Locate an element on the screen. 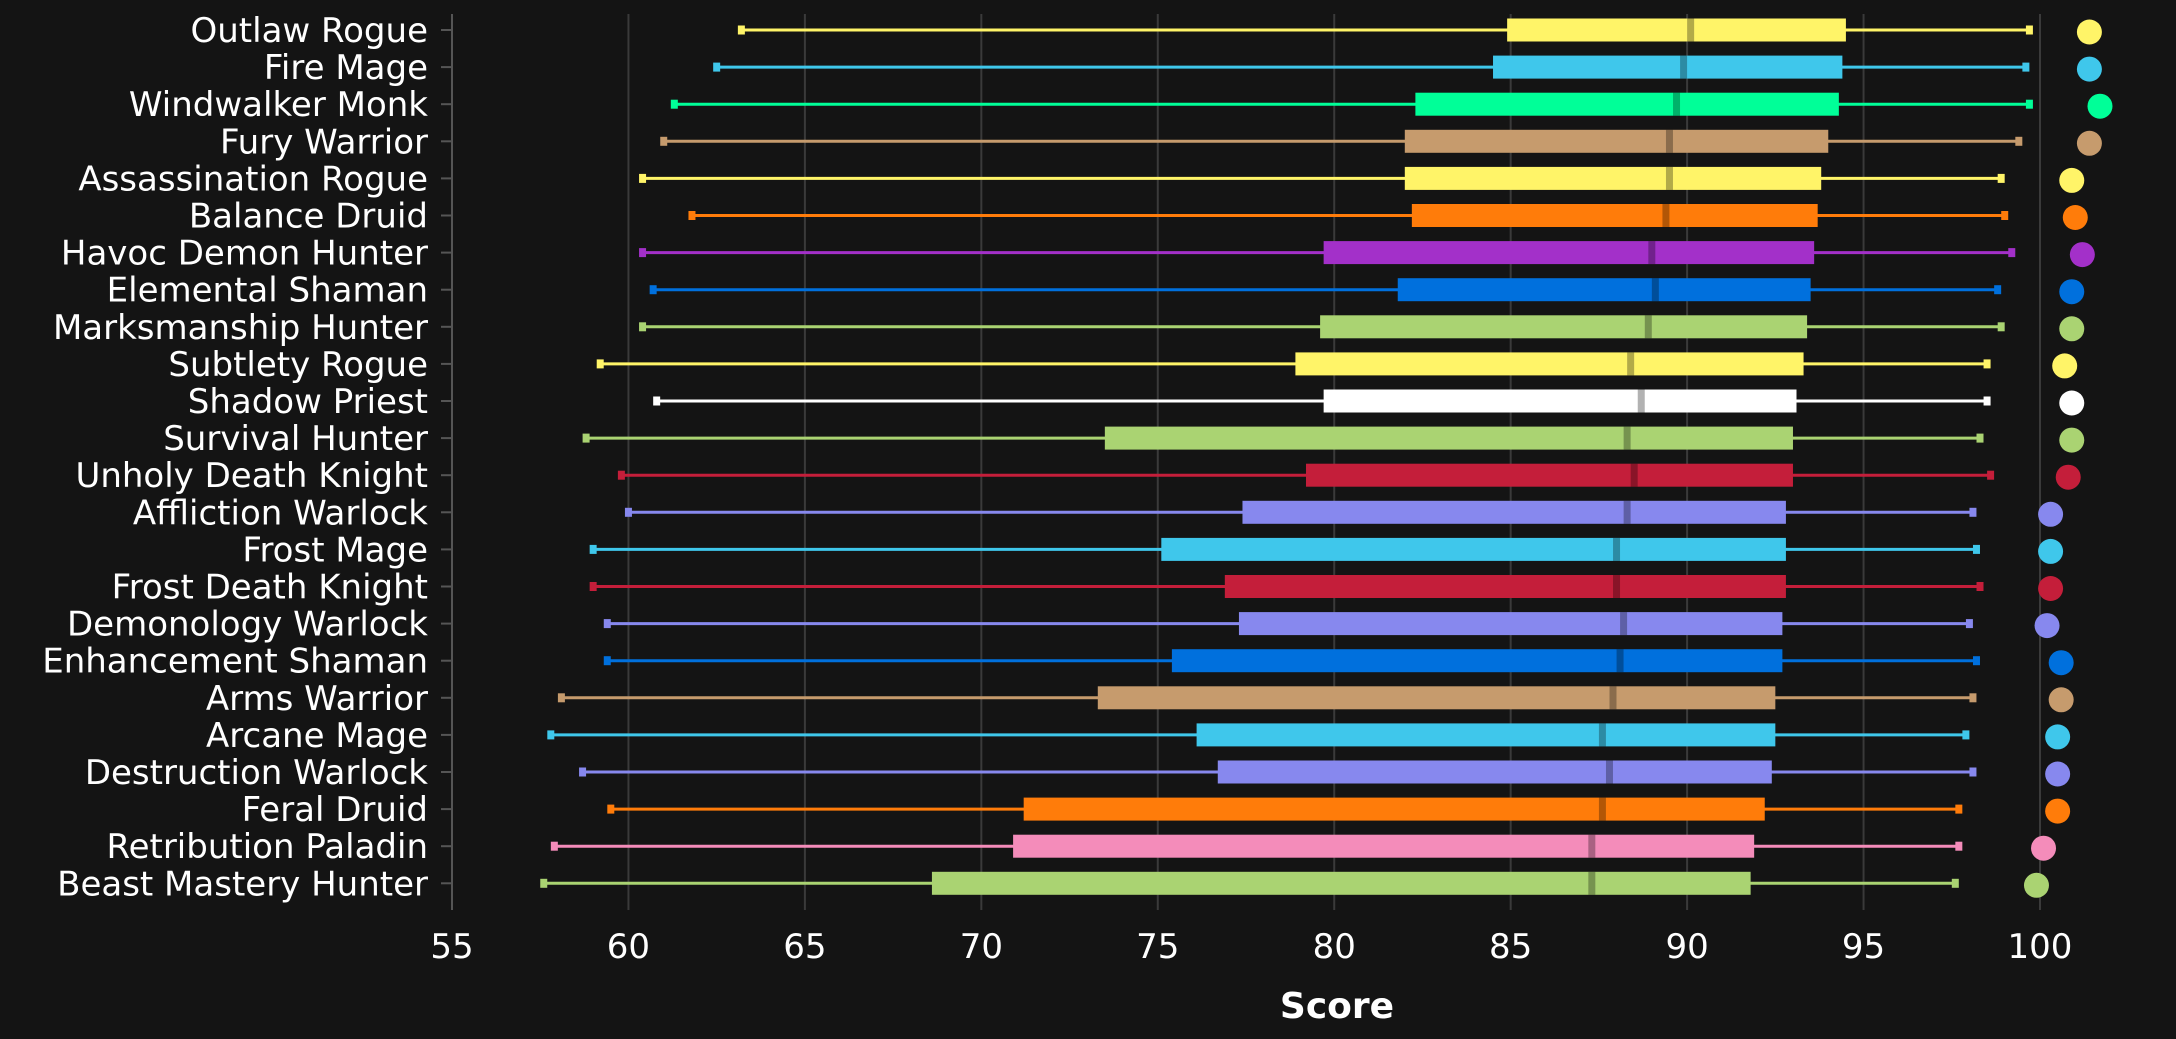 This screenshot has width=2176, height=1039. row-arcane-mage: Arcane Mage is located at coordinates (1138, 736).